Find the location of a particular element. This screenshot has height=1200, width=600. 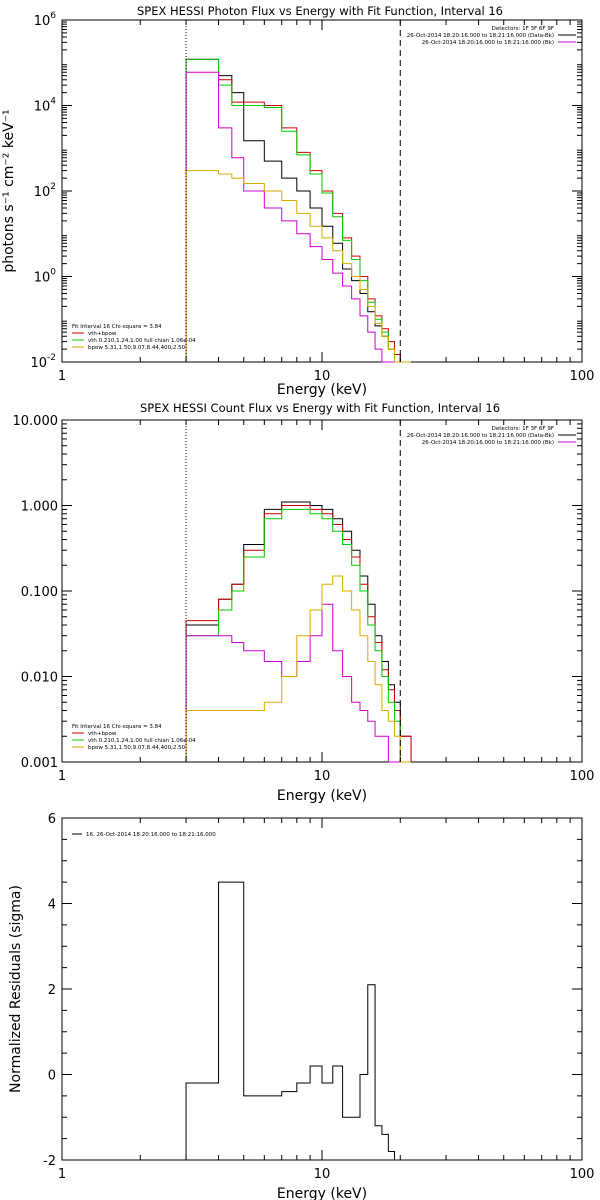

count-flux-x-tick-label: 1 is located at coordinates (62, 776).